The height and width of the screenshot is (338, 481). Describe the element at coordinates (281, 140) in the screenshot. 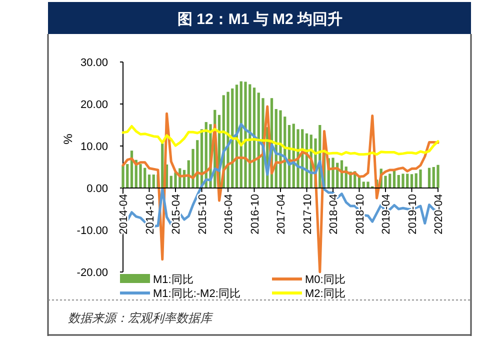

I see `line-series` at that location.